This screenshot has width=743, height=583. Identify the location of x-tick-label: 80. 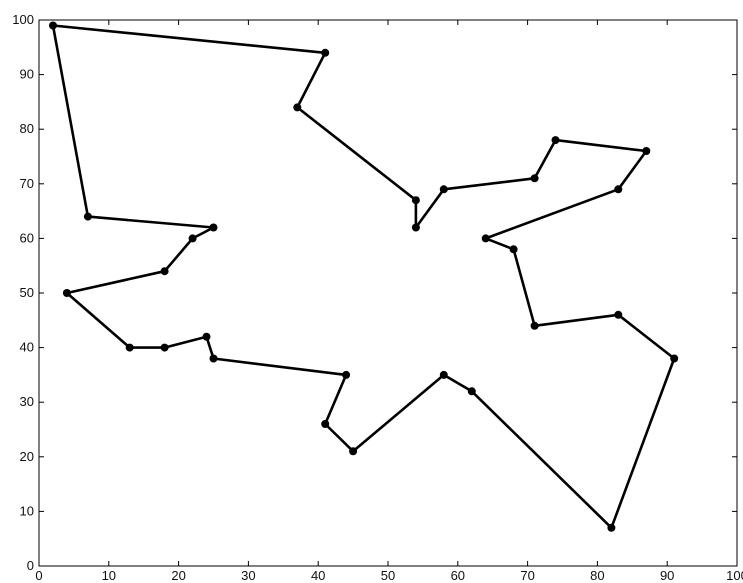
(597, 575).